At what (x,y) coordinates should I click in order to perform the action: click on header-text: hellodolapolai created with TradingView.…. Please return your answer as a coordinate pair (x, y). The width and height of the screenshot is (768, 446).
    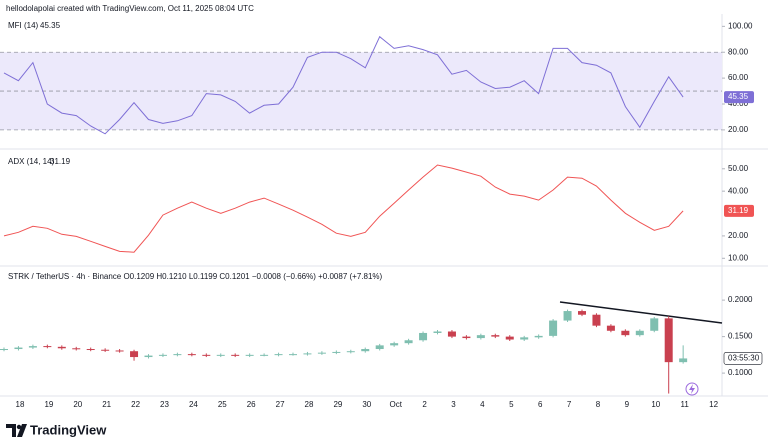
    Looking at the image, I should click on (130, 8).